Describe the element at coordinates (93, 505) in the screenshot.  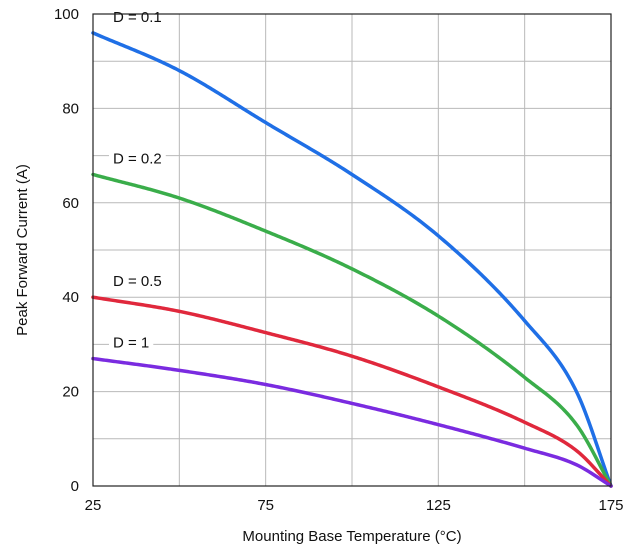
I see `x-tick-label: 25` at that location.